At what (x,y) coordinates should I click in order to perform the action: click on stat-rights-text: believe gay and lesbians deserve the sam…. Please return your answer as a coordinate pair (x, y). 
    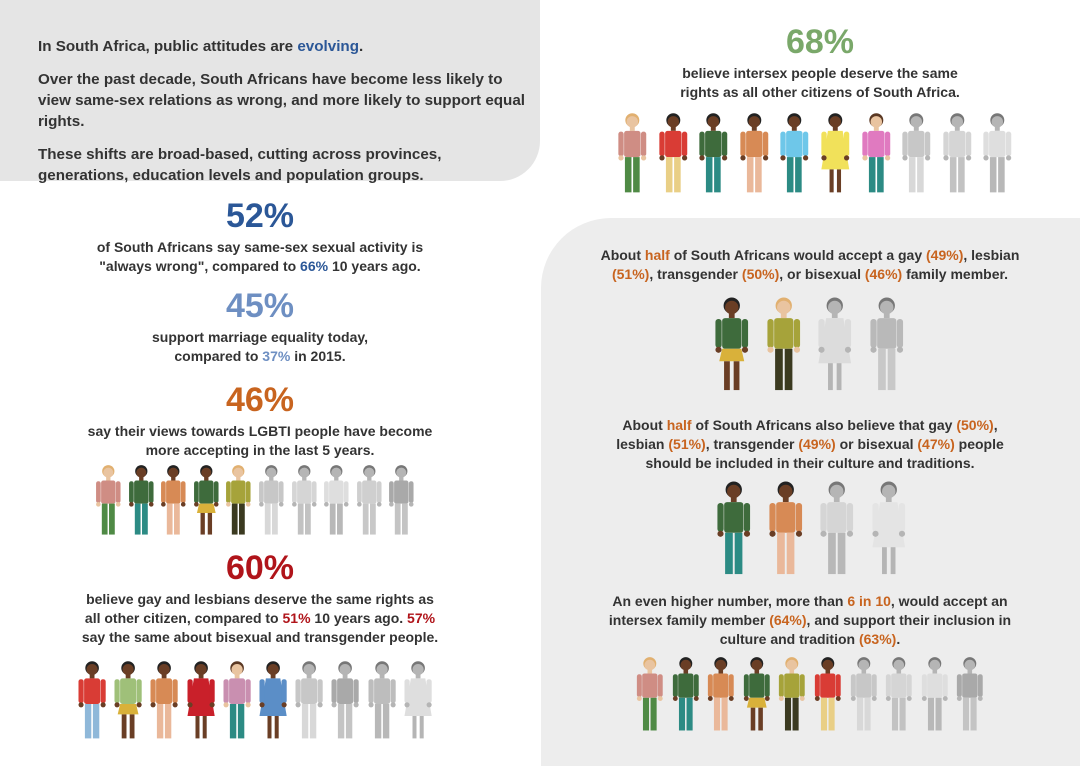
    Looking at the image, I should click on (260, 618).